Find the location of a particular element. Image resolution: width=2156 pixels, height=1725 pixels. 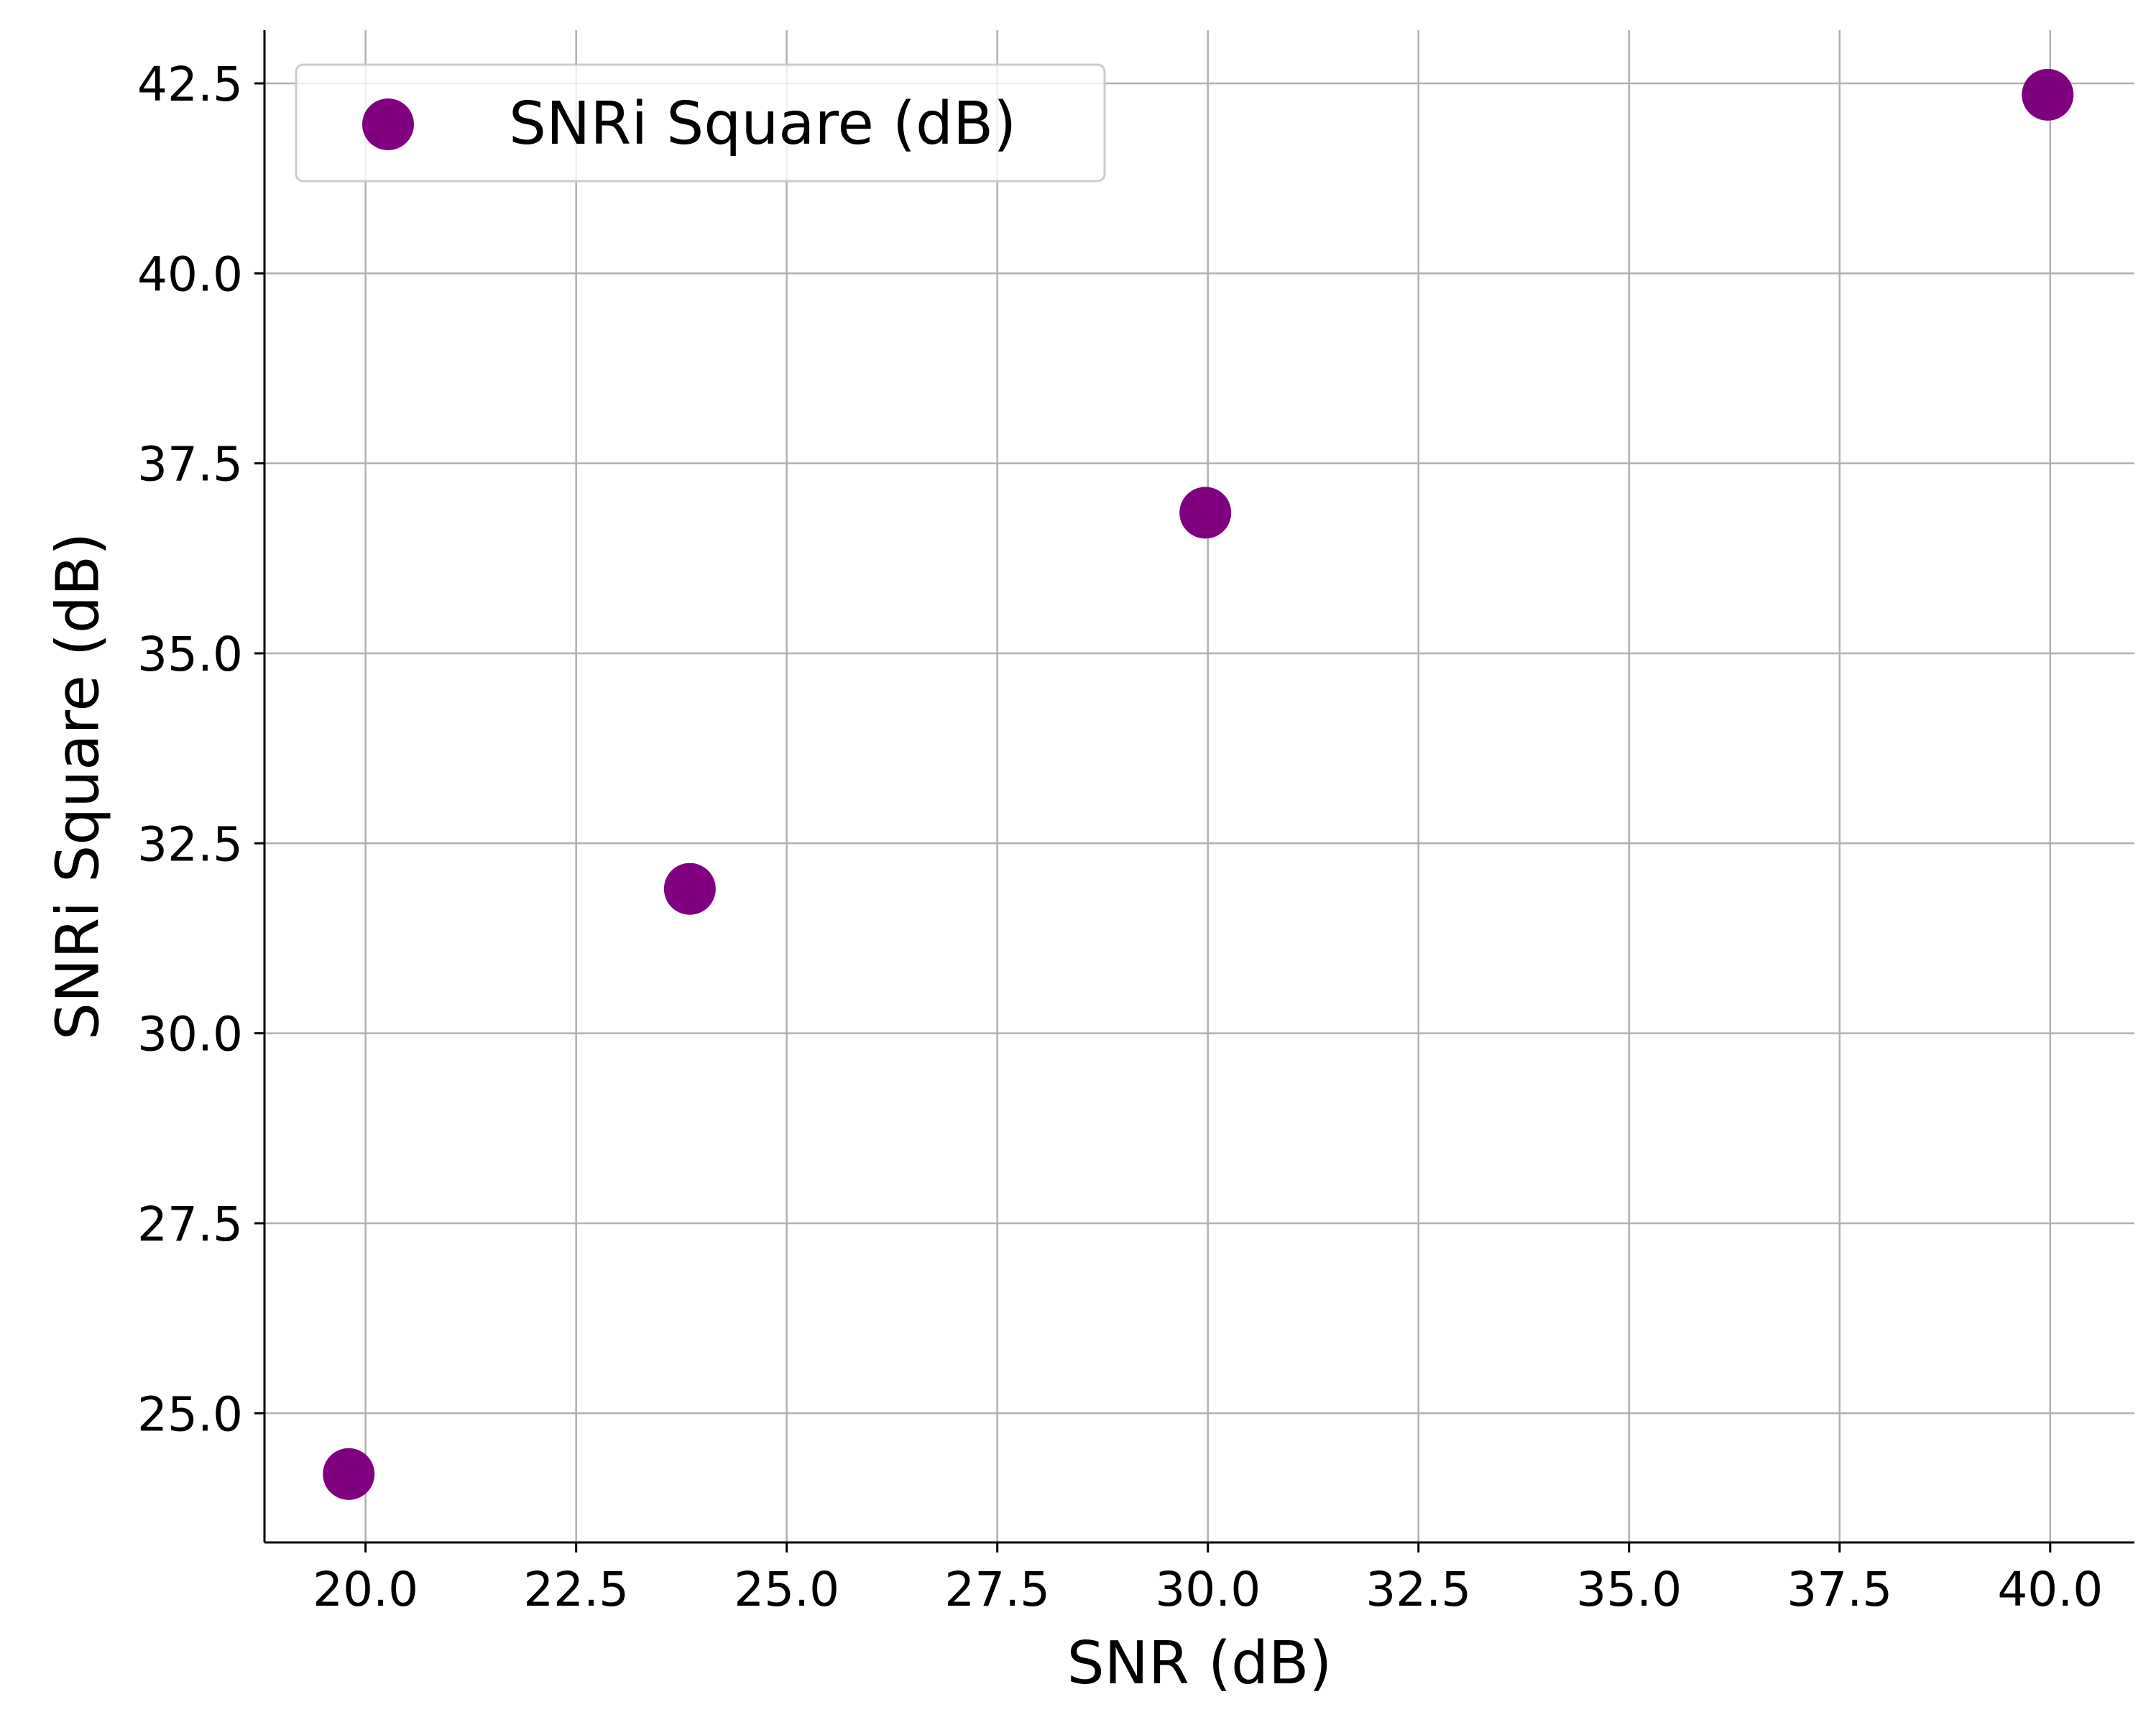

x-tick-label: 25.0 is located at coordinates (787, 1589).